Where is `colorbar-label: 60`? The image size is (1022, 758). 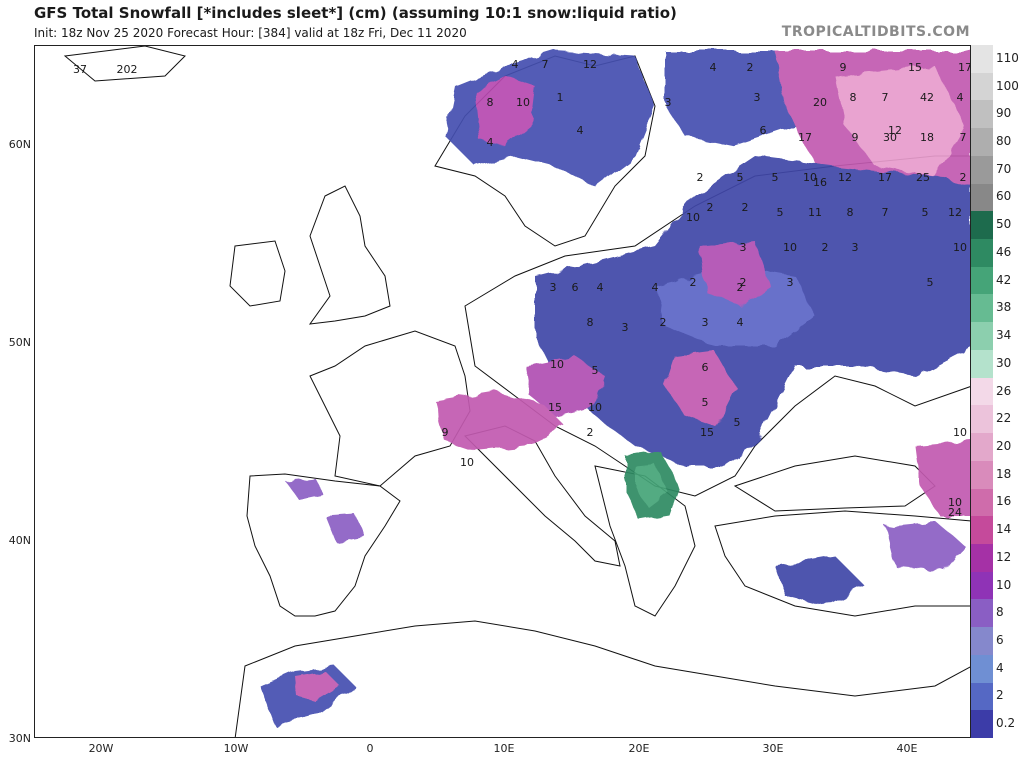 colorbar-label: 60 is located at coordinates (1004, 196).